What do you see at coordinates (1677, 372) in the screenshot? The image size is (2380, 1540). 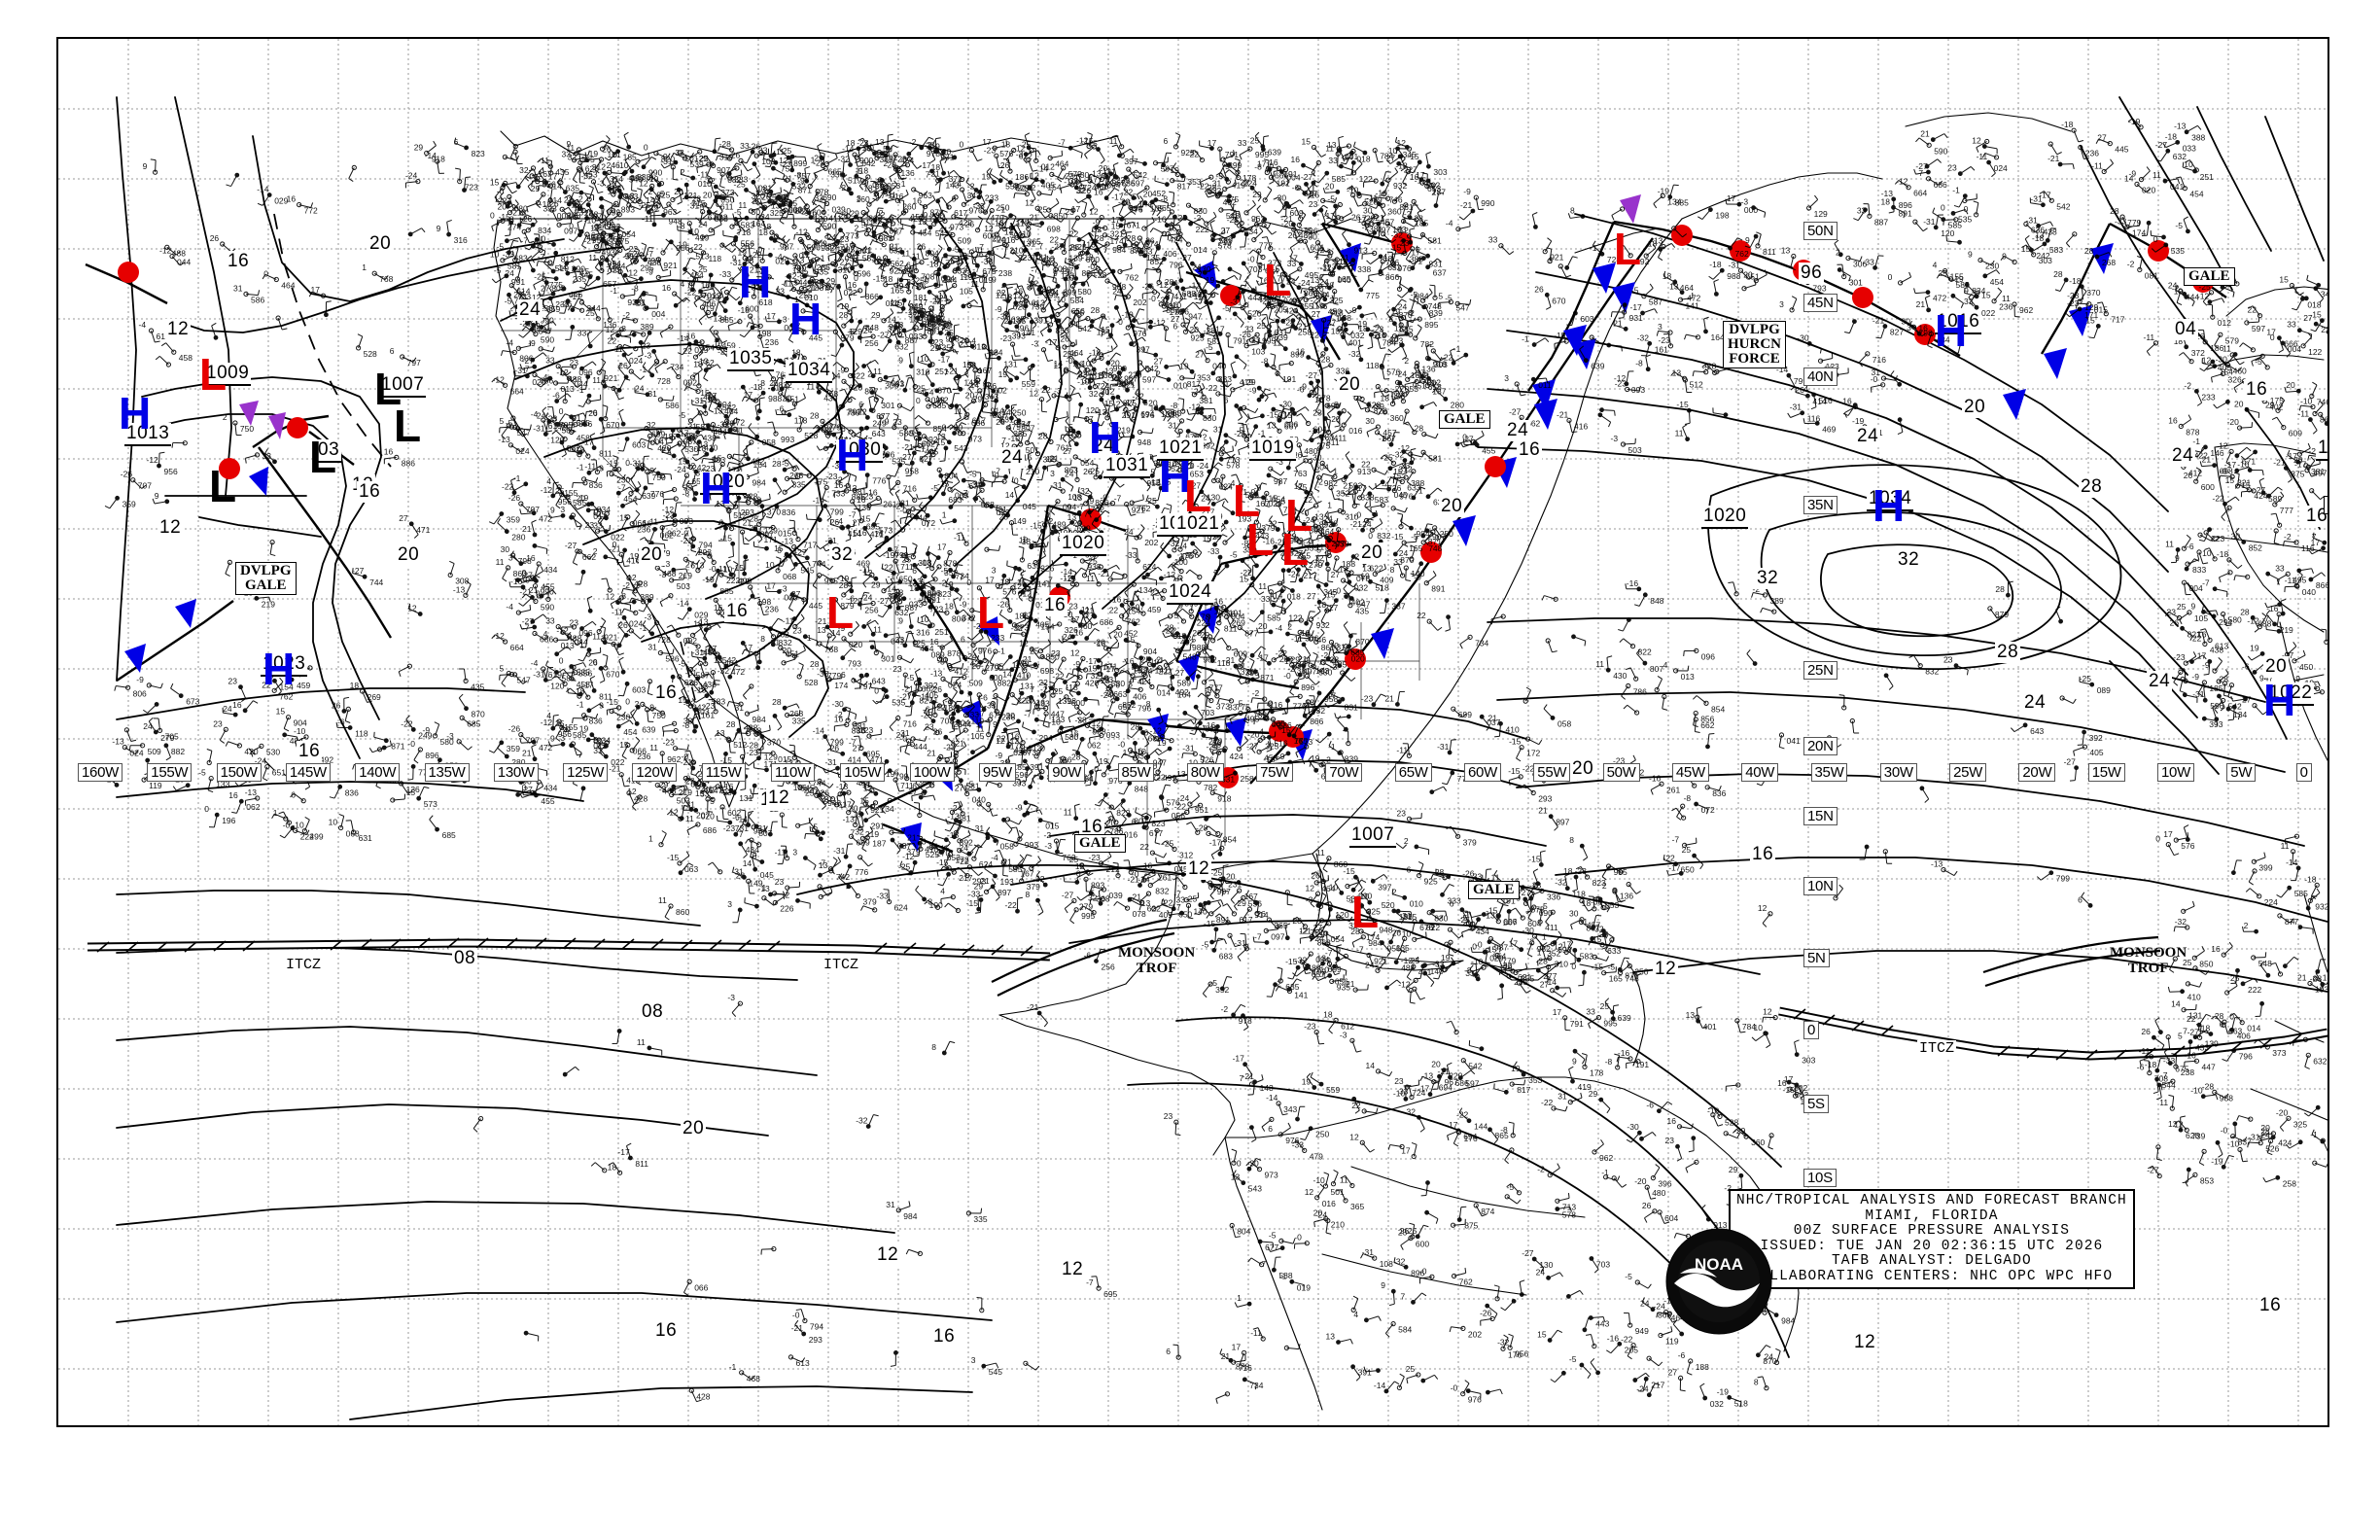 I see `svg-text: 13` at bounding box center [1677, 372].